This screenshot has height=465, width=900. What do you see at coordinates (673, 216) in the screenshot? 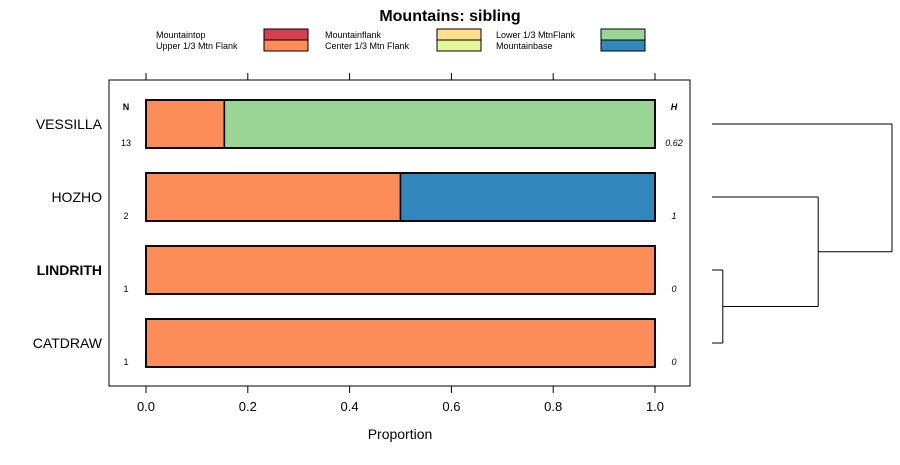
I see `h-value: 1` at bounding box center [673, 216].